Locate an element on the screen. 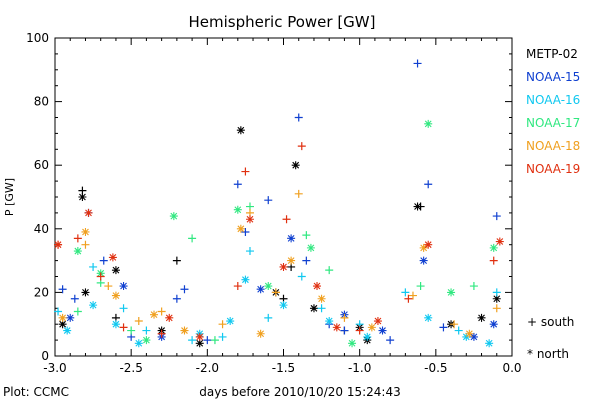  y-tick-label: 100 is located at coordinates (37, 38).